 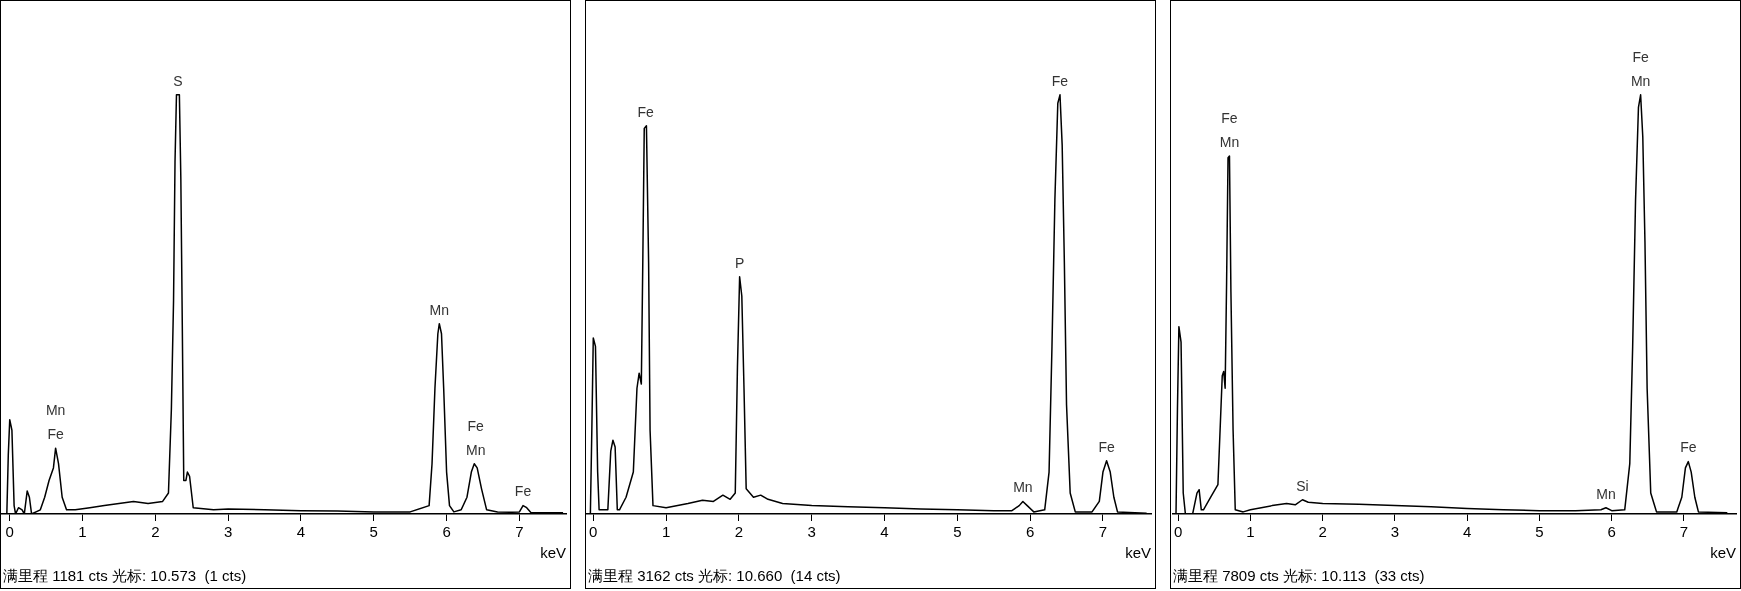 What do you see at coordinates (1302, 485) in the screenshot?
I see `annotation: Si` at bounding box center [1302, 485].